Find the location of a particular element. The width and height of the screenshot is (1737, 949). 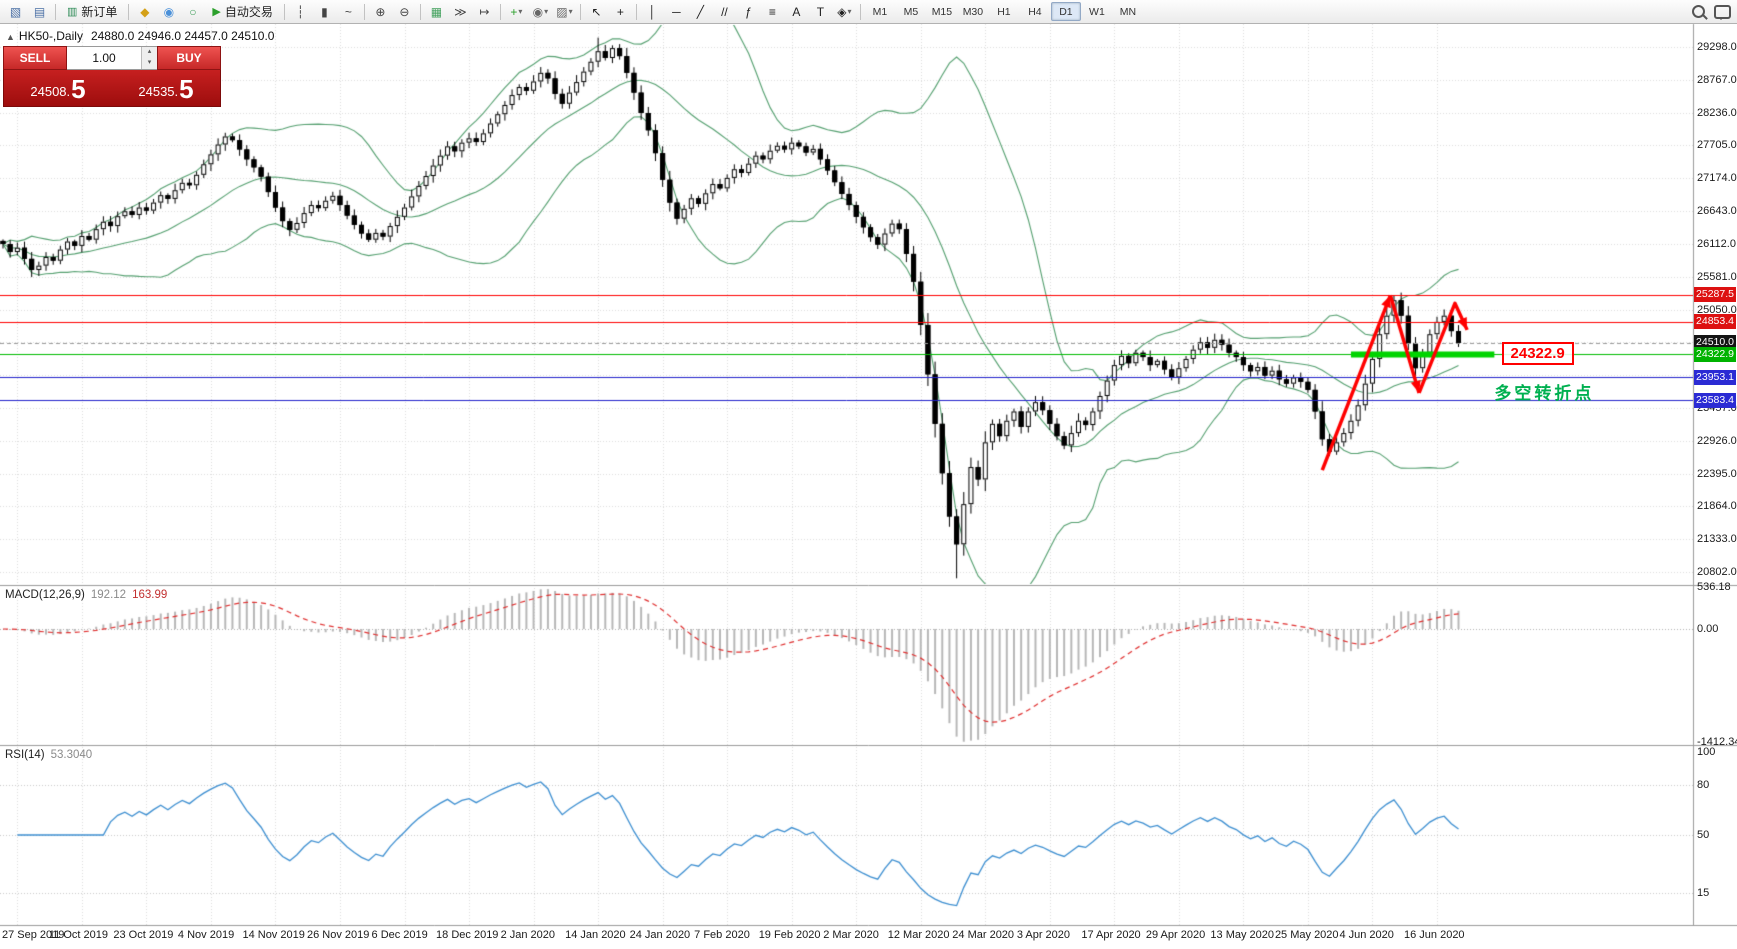

text-icon: A is located at coordinates (796, 11).